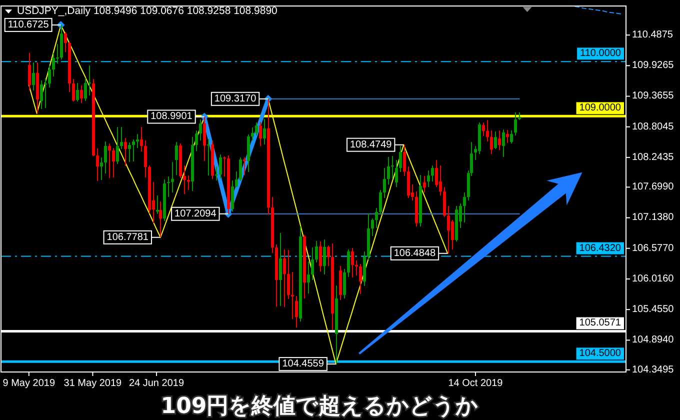 Image resolution: width=680 pixels, height=420 pixels. Describe the element at coordinates (653, 66) in the screenshot. I see `y-tick-label: 109.9265` at that location.